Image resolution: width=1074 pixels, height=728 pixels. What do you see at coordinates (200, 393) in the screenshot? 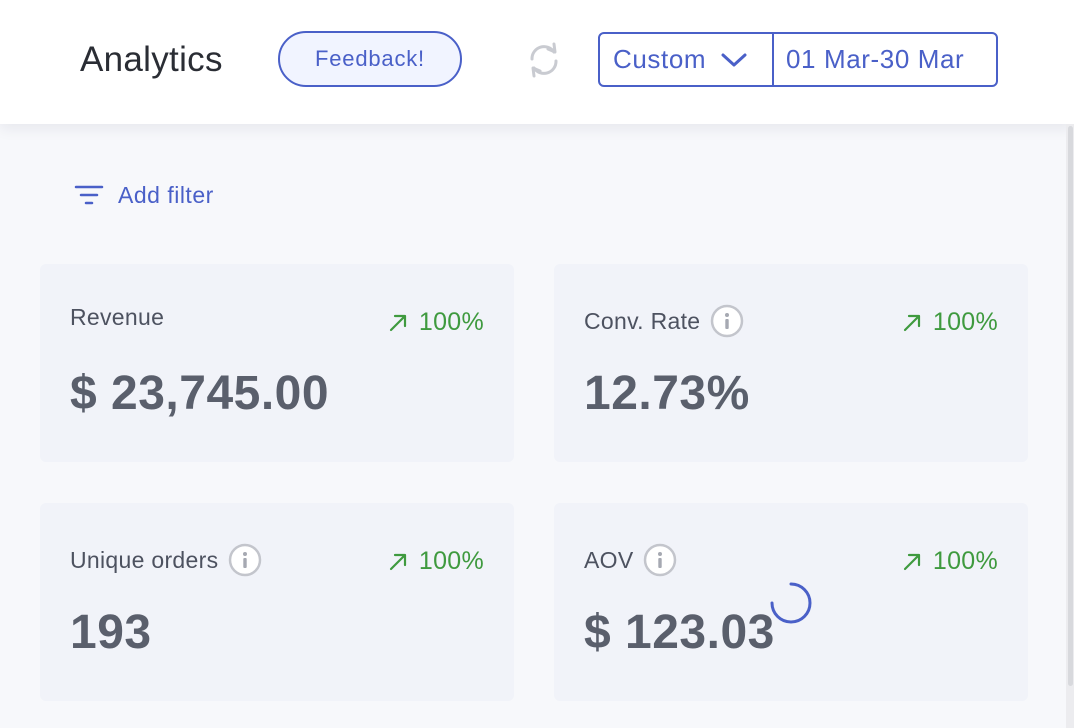
I see `metric-value: $ 23,745.00` at bounding box center [200, 393].